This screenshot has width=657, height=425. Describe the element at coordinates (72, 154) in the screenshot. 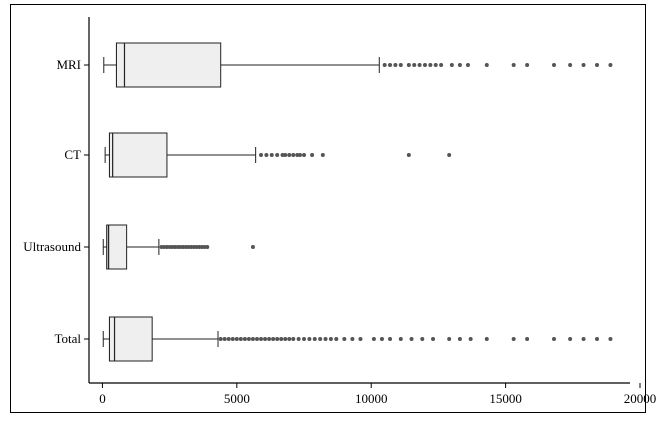

I see `category-label: CT` at that location.